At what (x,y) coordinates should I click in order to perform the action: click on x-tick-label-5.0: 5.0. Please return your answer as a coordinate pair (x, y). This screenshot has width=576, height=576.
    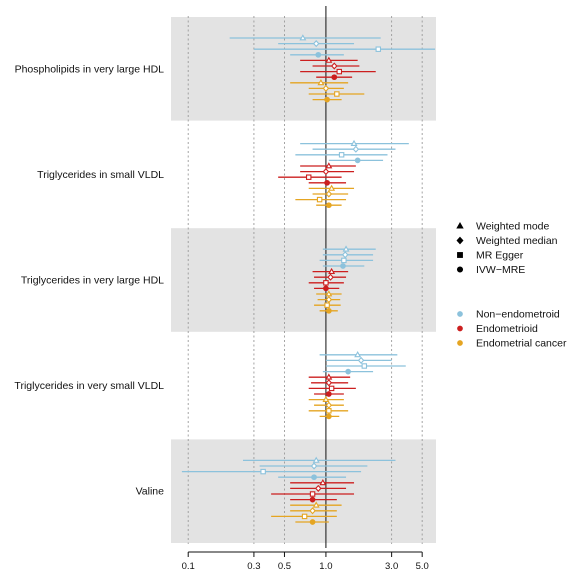
    Looking at the image, I should click on (422, 566).